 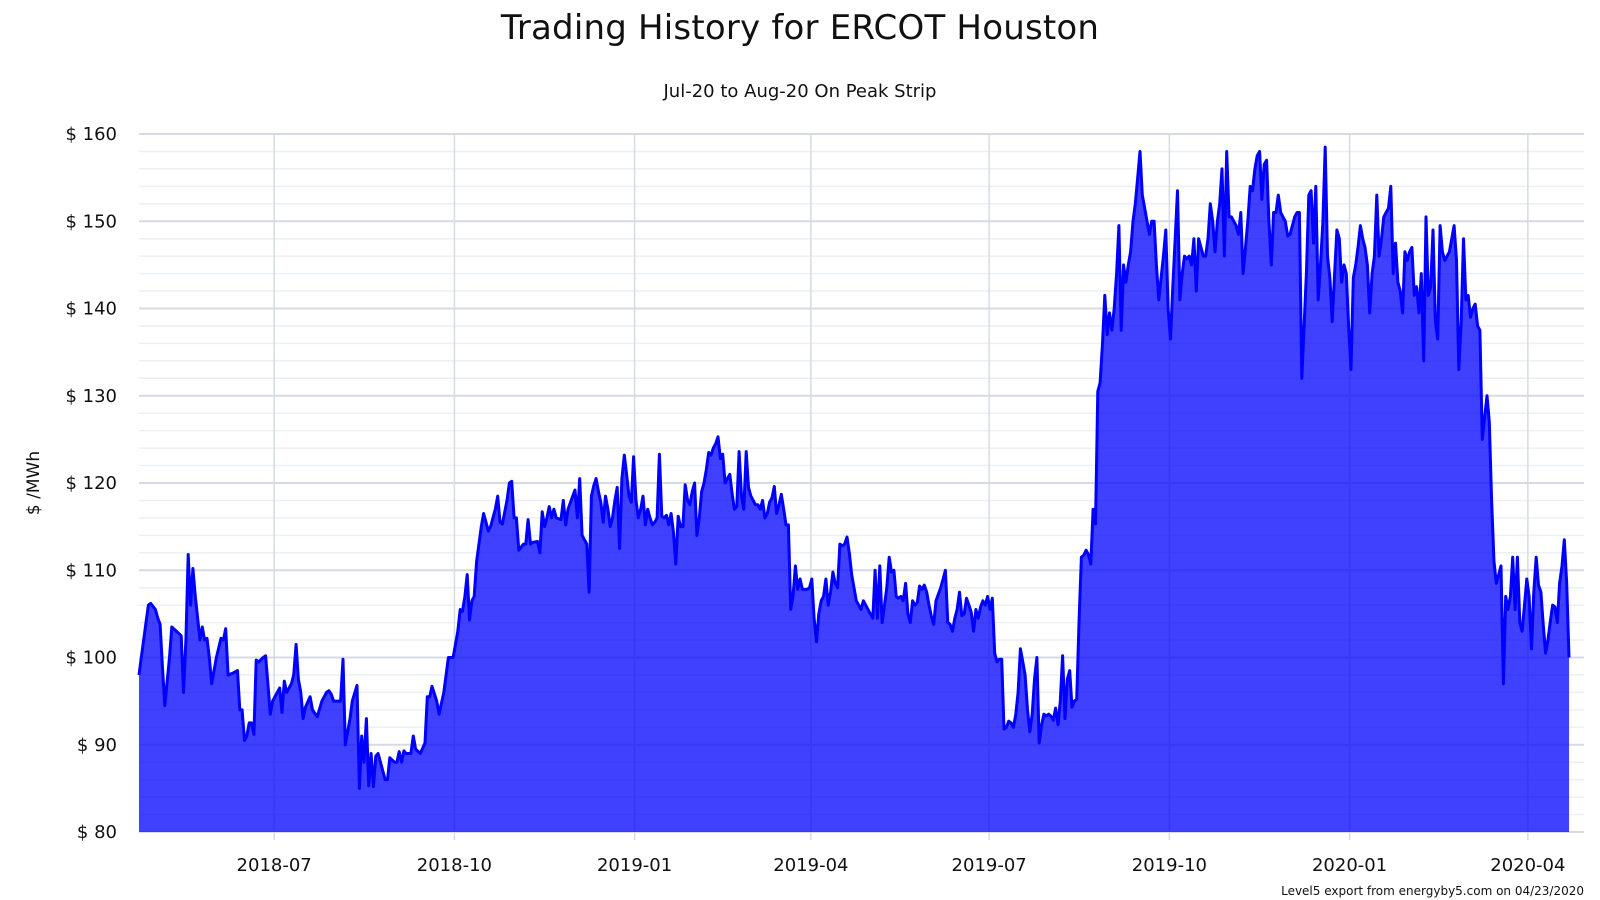 I want to click on x-tick-label: 2020-01, so click(x=1349, y=865).